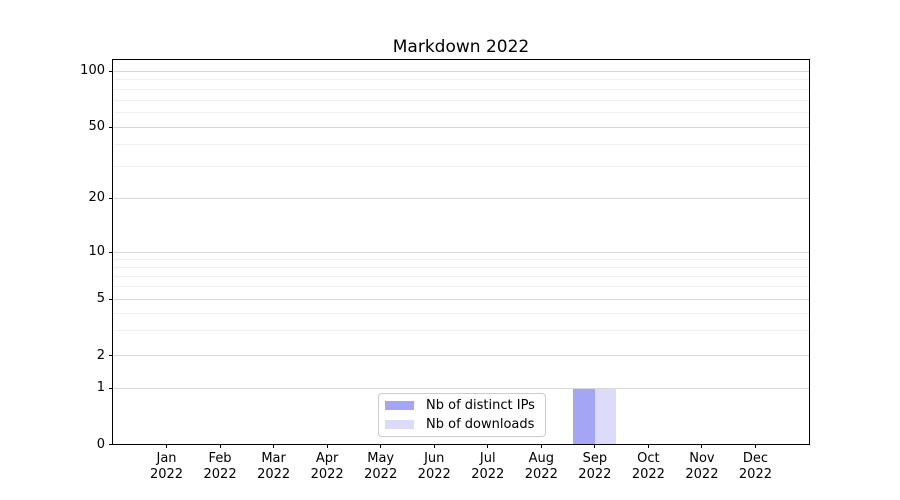 This screenshot has height=500, width=900. Describe the element at coordinates (100, 444) in the screenshot. I see `y-tick-label: 0` at that location.